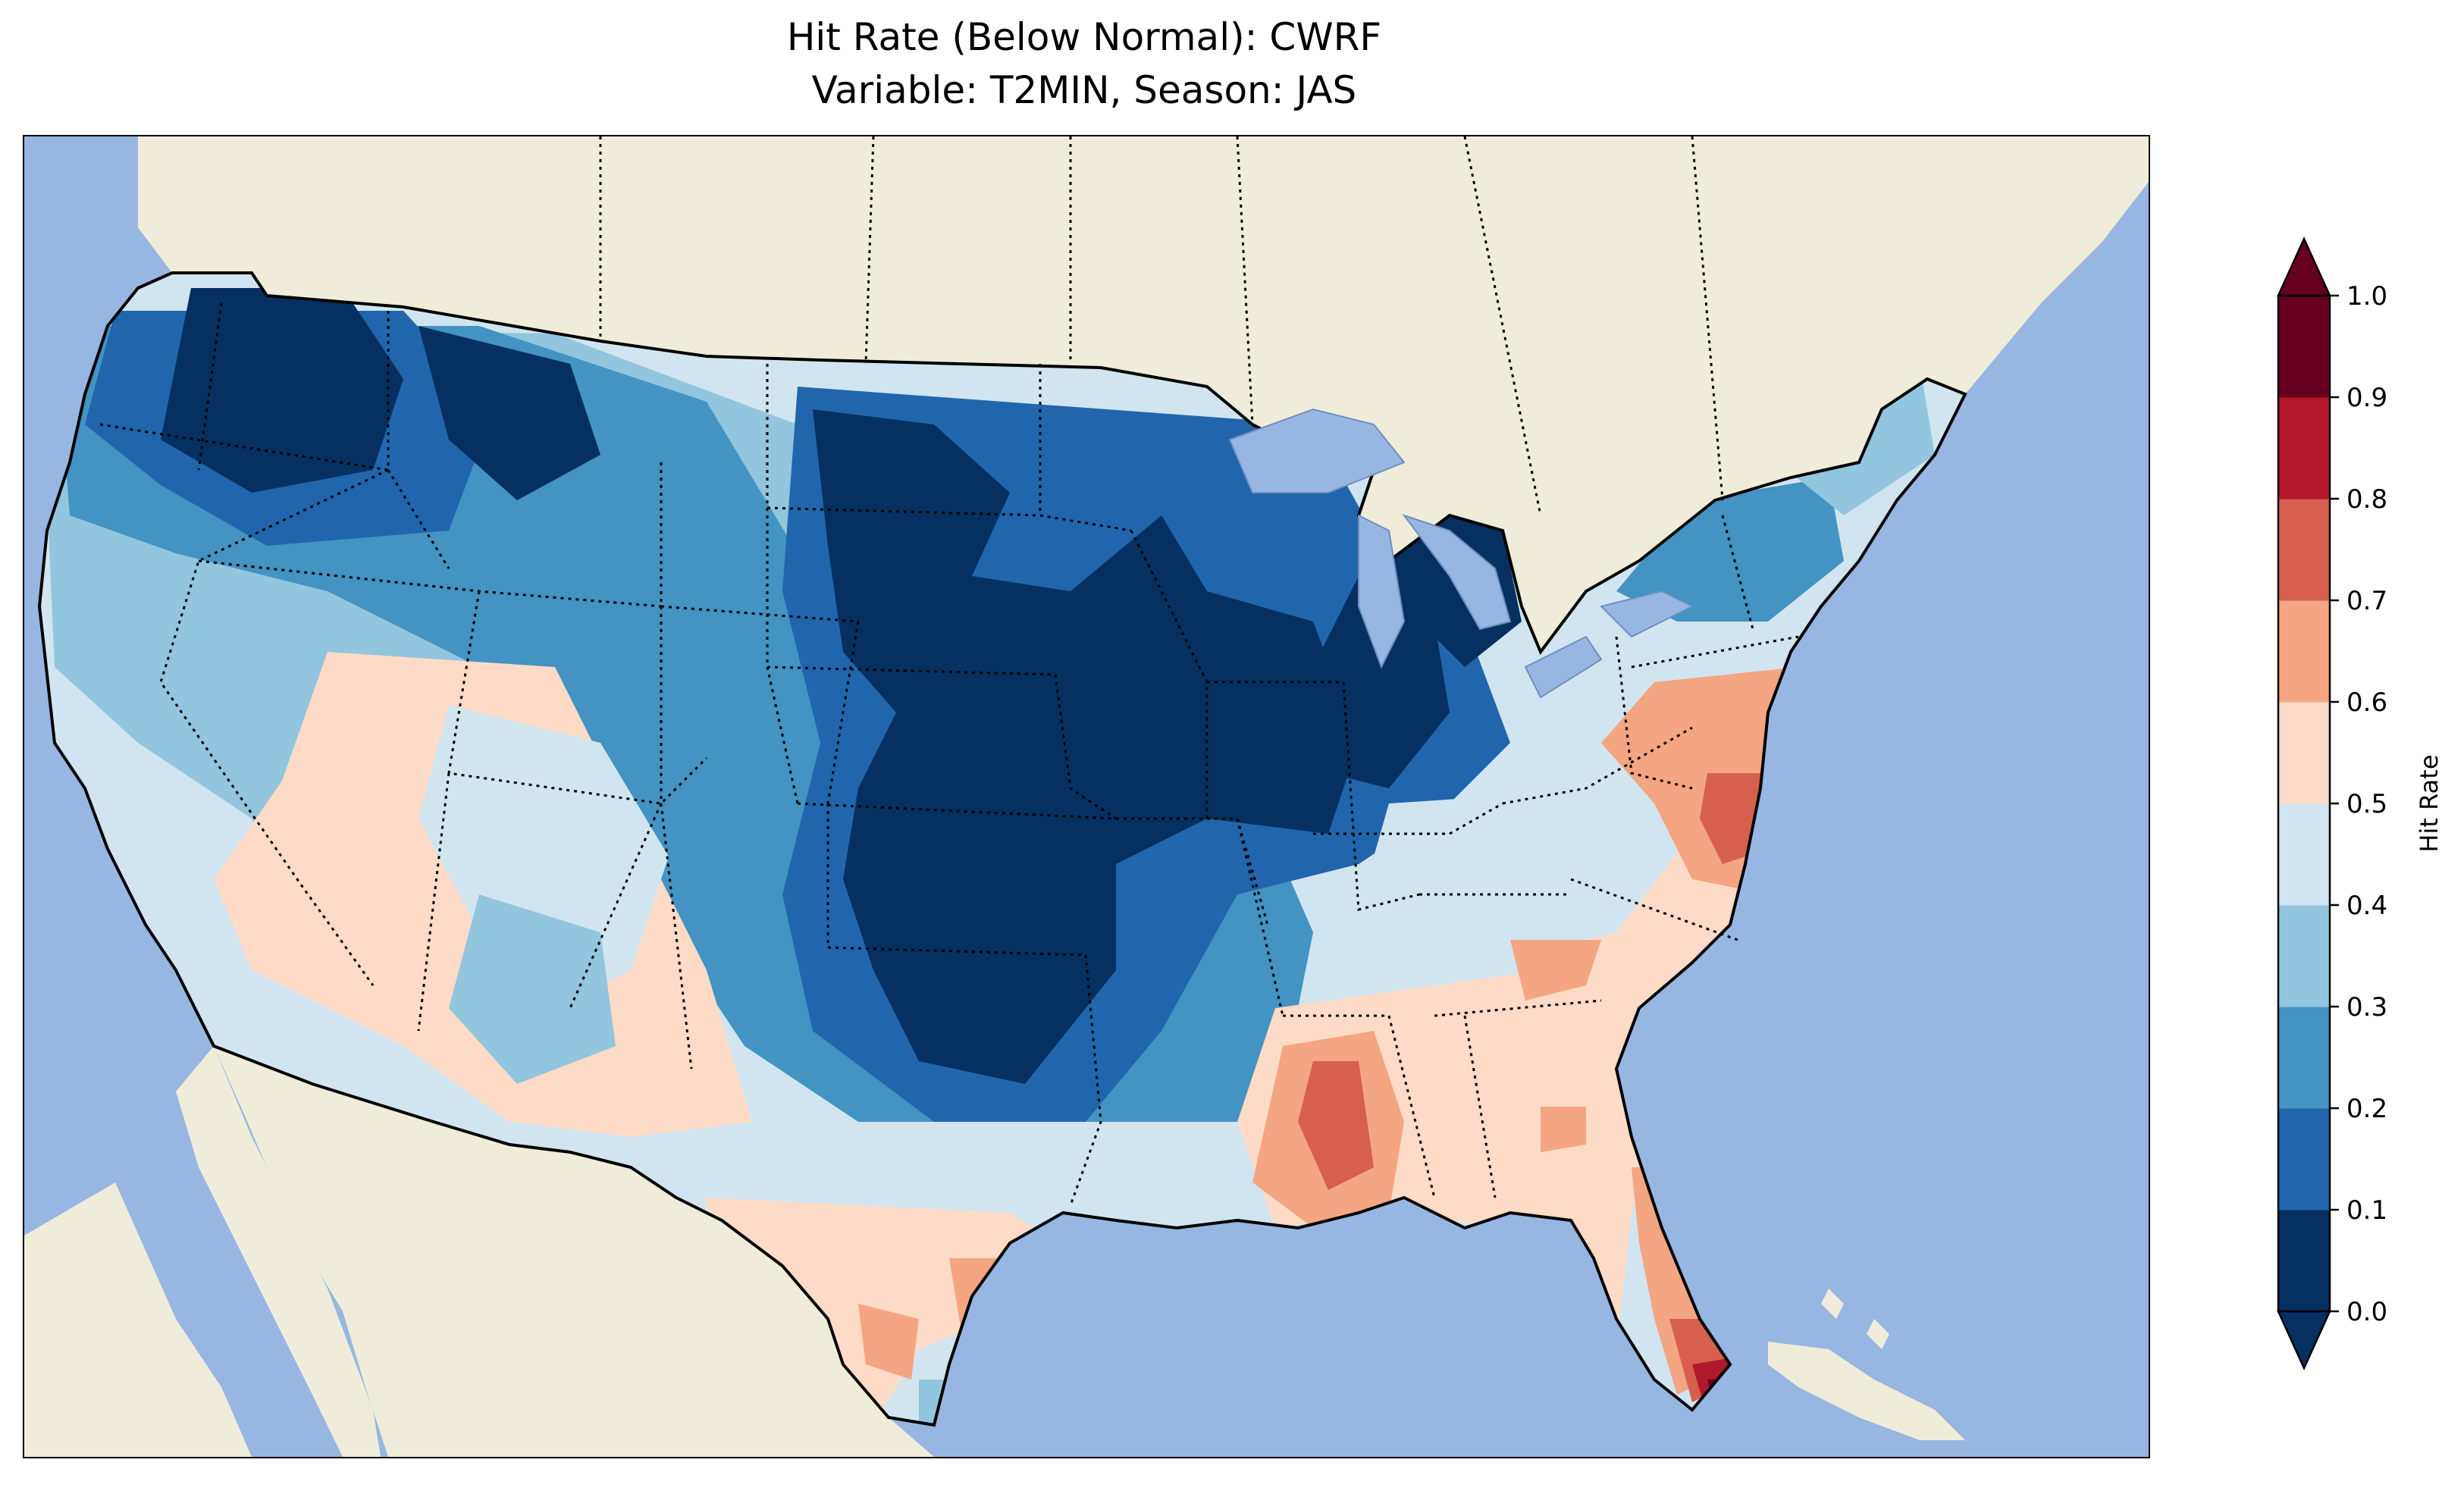 The height and width of the screenshot is (1494, 2464). I want to click on chart-title-line1: Hit Rate (Below Normal): CWRF, so click(1084, 37).